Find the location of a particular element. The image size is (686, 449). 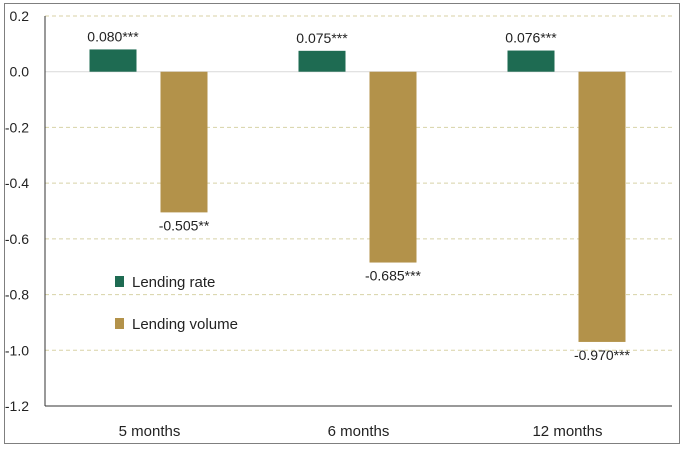

y-tick-label: -0.8 is located at coordinates (17, 295).